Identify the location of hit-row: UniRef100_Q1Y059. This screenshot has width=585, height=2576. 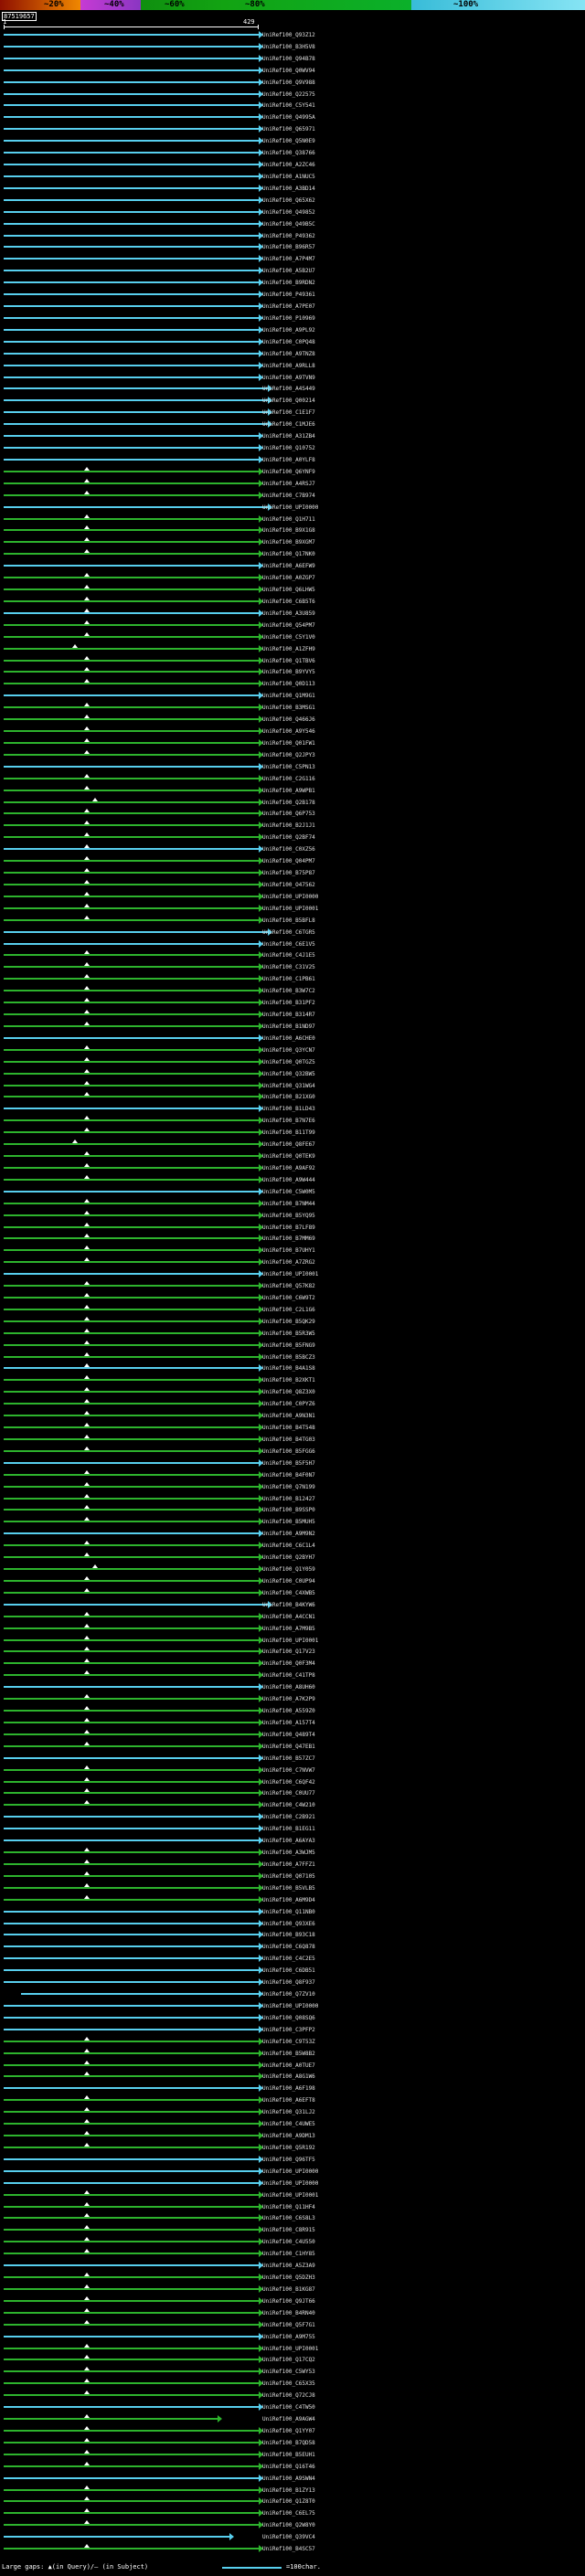
(293, 1569).